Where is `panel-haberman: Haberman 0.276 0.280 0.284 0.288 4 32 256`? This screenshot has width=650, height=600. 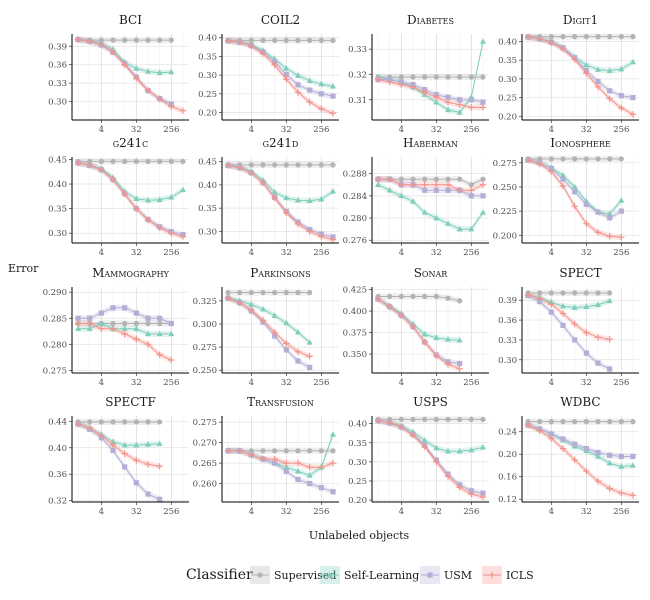 panel-haberman: Haberman 0.276 0.280 0.284 0.288 4 32 256 is located at coordinates (416, 197).